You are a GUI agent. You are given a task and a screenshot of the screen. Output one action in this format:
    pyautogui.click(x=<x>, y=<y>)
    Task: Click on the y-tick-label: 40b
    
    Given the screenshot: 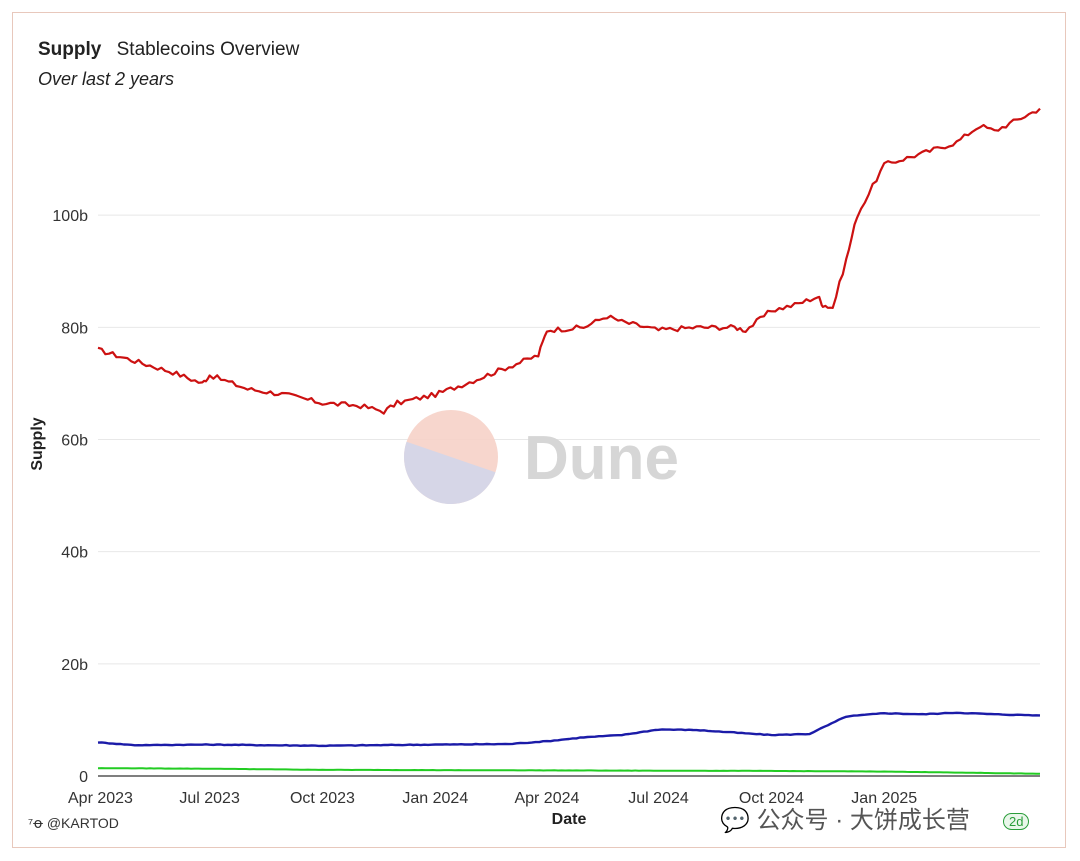 What is the action you would take?
    pyautogui.click(x=74, y=553)
    